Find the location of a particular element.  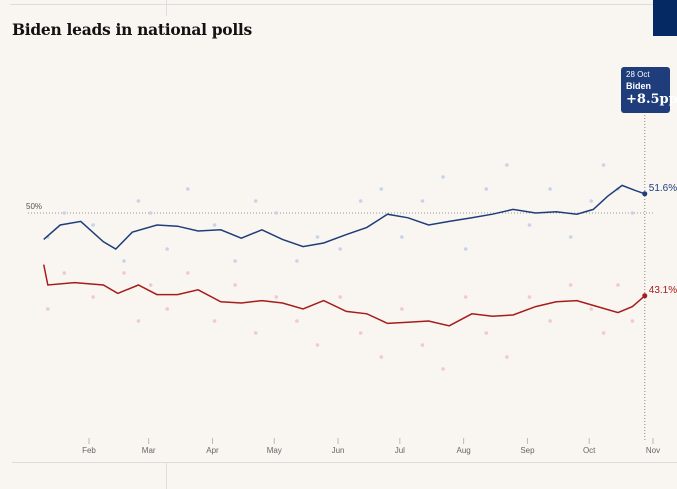

tooltip-candidate: Biden is located at coordinates (639, 86).